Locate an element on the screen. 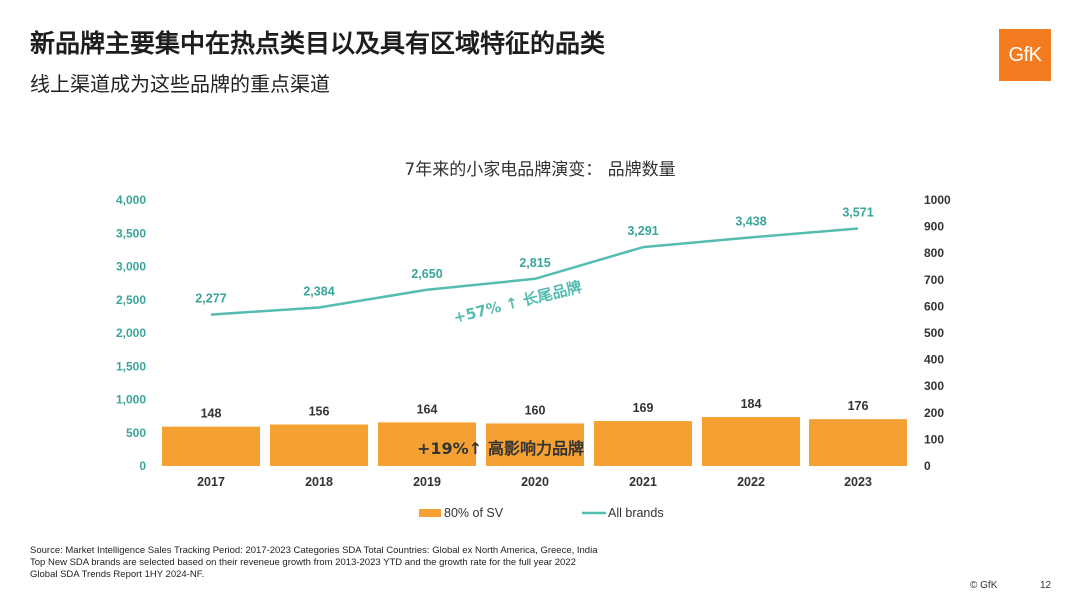  legend-label-bar: 80% of SV is located at coordinates (474, 513).